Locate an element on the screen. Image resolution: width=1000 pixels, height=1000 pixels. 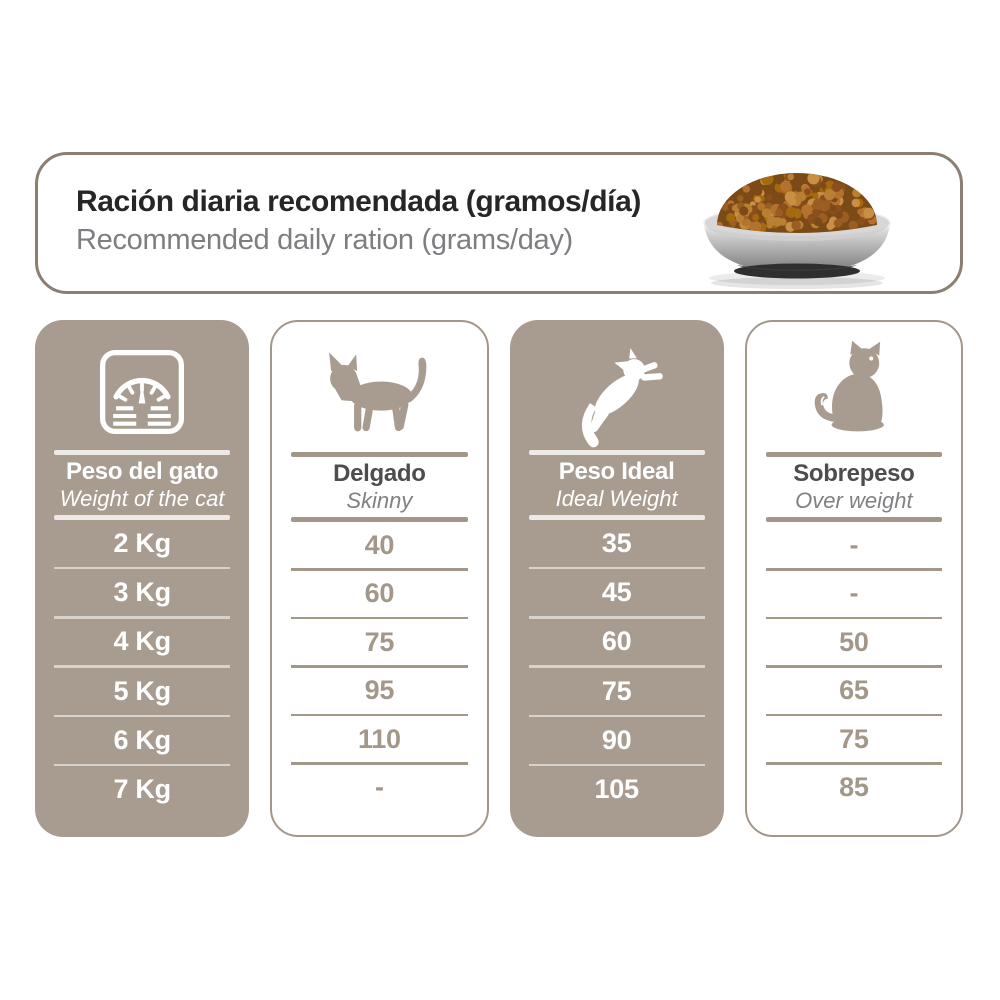
table-cell: 110 is located at coordinates (379, 738).